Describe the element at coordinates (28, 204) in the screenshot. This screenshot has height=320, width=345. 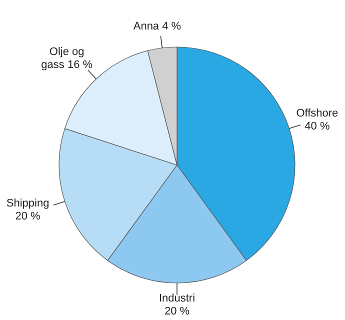
I see `slice-label: Shipping` at that location.